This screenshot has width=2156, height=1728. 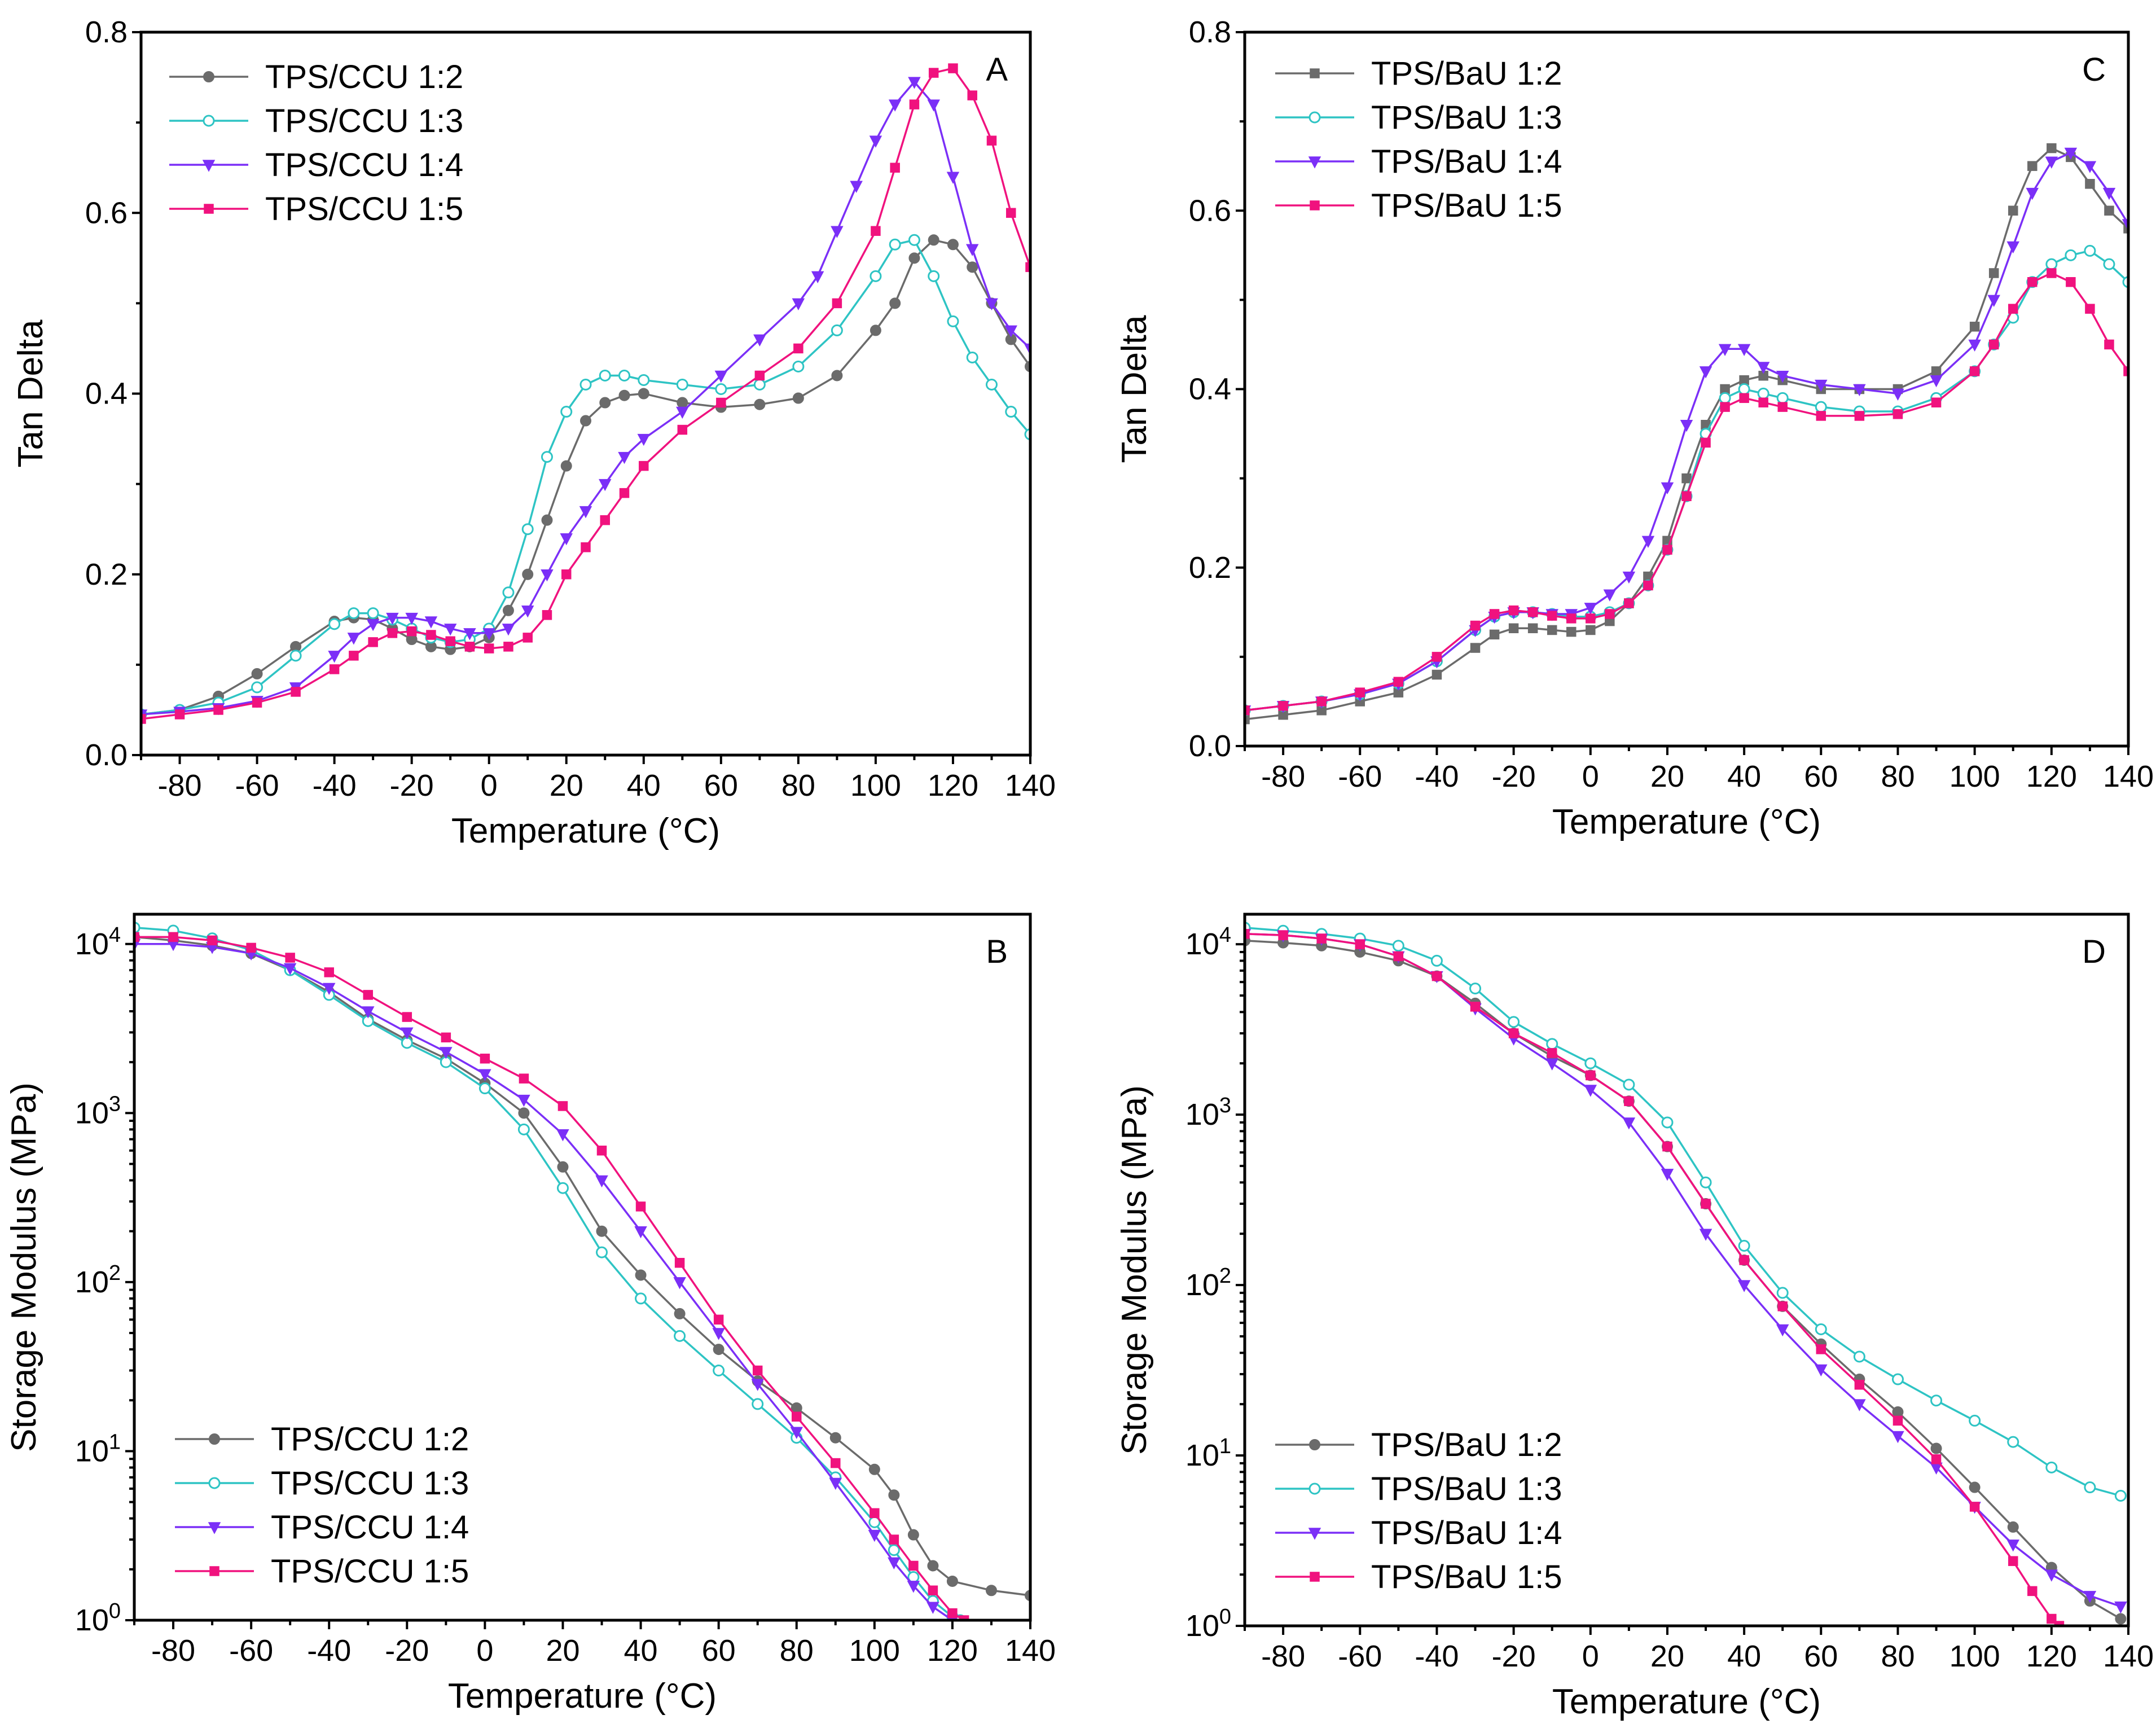 What do you see at coordinates (1686, 821) in the screenshot?
I see `x-axis-label: Temperature (°C)` at bounding box center [1686, 821].